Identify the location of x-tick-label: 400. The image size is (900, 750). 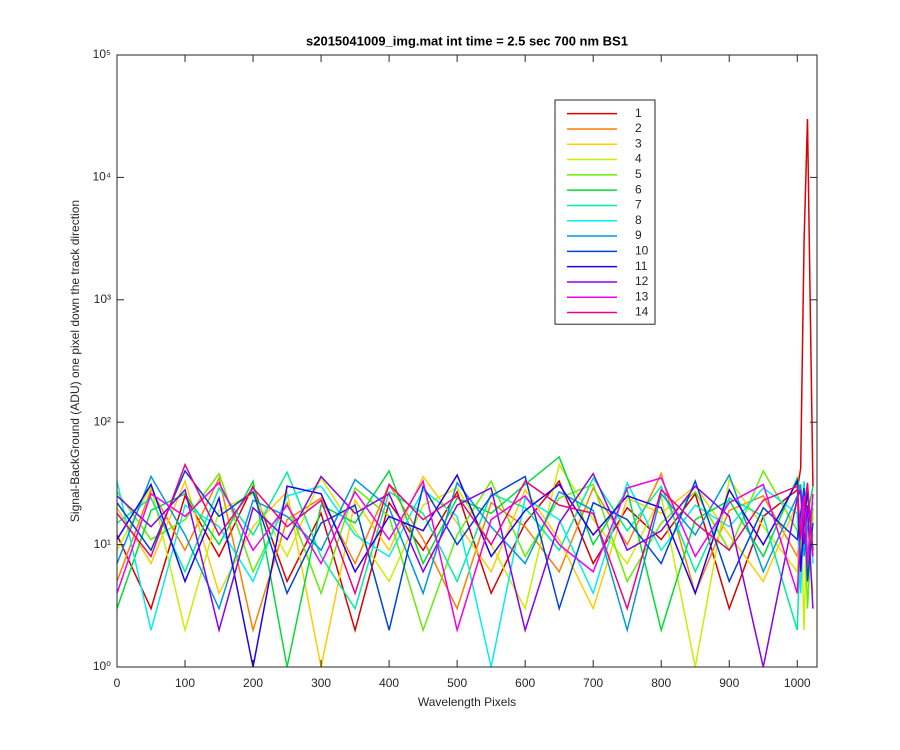
(389, 683).